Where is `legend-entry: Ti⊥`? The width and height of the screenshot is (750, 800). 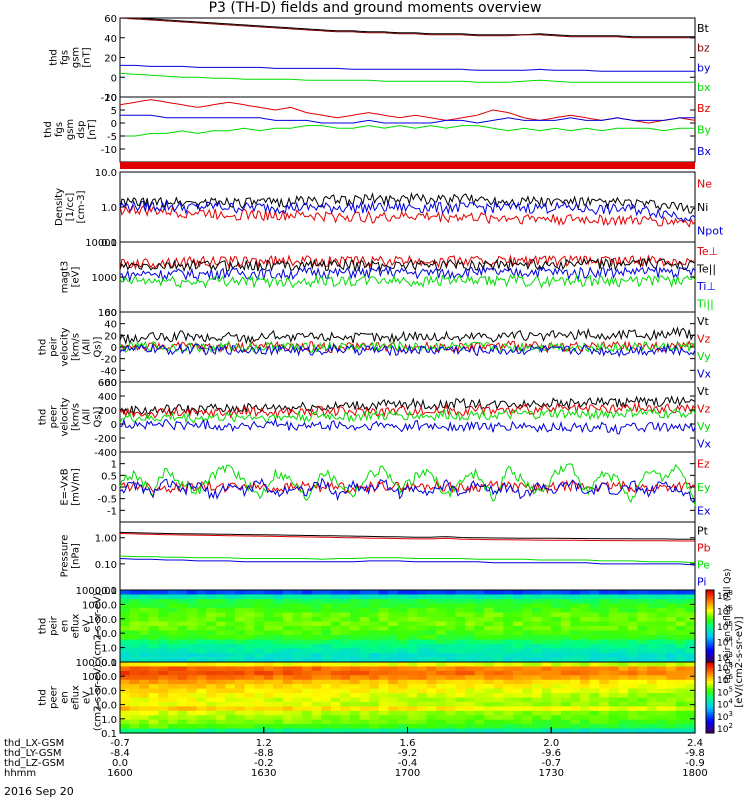 legend-entry: Ti⊥ is located at coordinates (706, 286).